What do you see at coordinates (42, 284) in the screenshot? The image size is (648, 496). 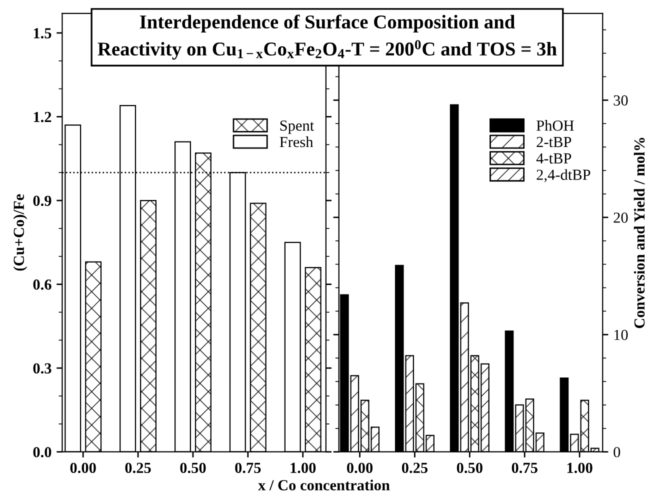 I see `y-tick-label: 0.6` at bounding box center [42, 284].